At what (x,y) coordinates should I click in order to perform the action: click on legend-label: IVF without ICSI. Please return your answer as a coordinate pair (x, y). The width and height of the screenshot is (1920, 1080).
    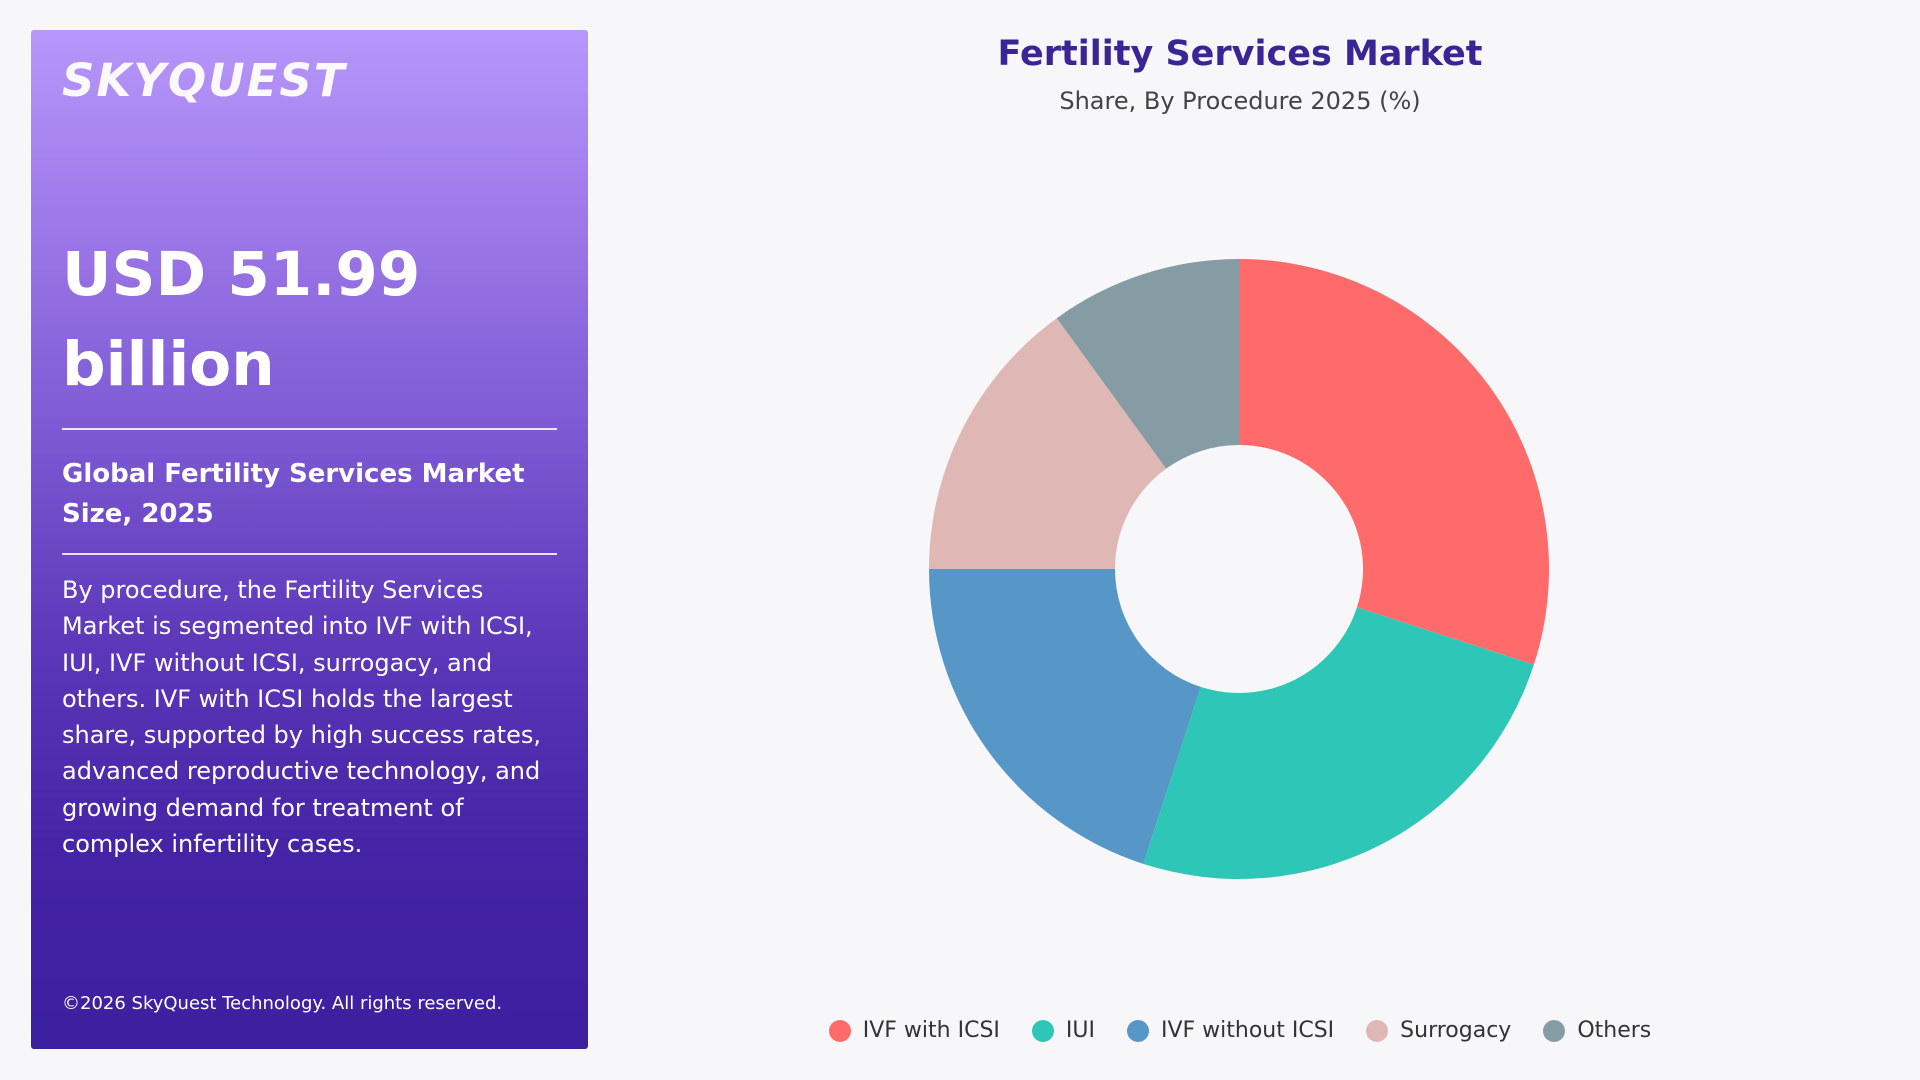
    Looking at the image, I should click on (1247, 1030).